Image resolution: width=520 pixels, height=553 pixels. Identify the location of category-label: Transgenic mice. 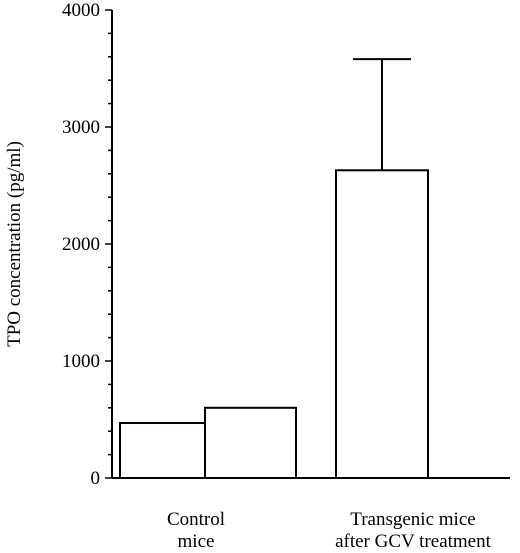
(412, 519).